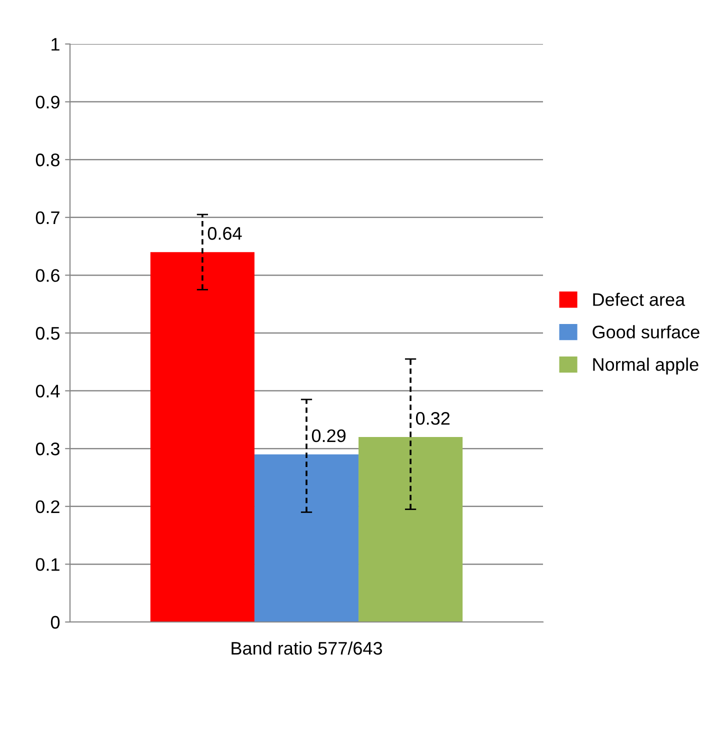 The height and width of the screenshot is (730, 709). Describe the element at coordinates (646, 331) in the screenshot. I see `legend-label: Good surface` at that location.